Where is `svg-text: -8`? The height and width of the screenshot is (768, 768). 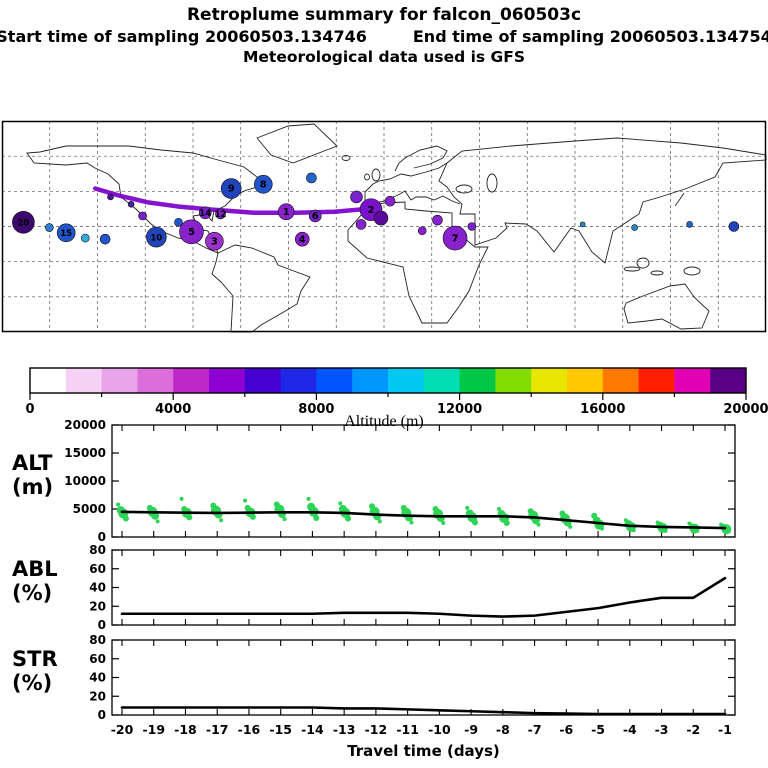 svg-text: -8 is located at coordinates (503, 729).